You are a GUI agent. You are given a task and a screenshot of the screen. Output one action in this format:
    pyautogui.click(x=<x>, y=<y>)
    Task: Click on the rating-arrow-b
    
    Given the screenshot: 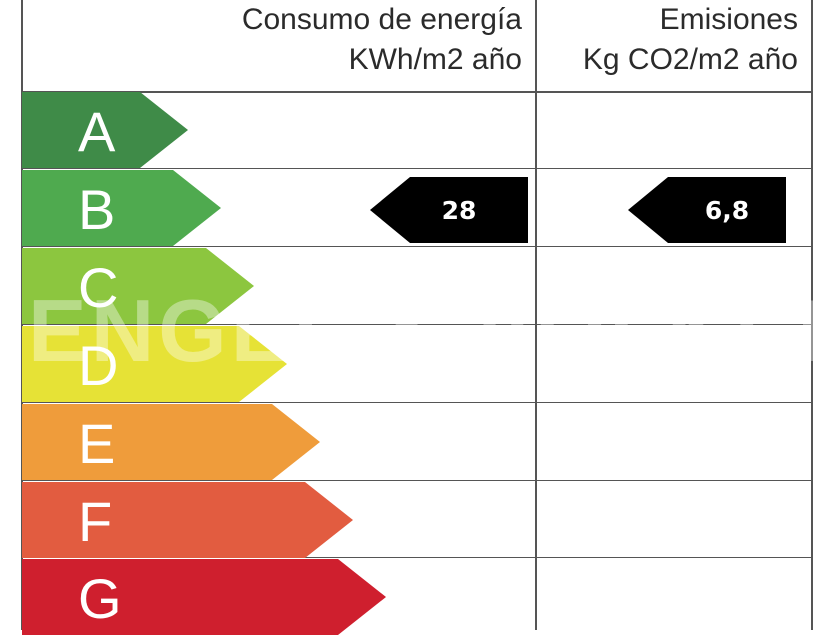 What is the action you would take?
    pyautogui.click(x=121, y=208)
    